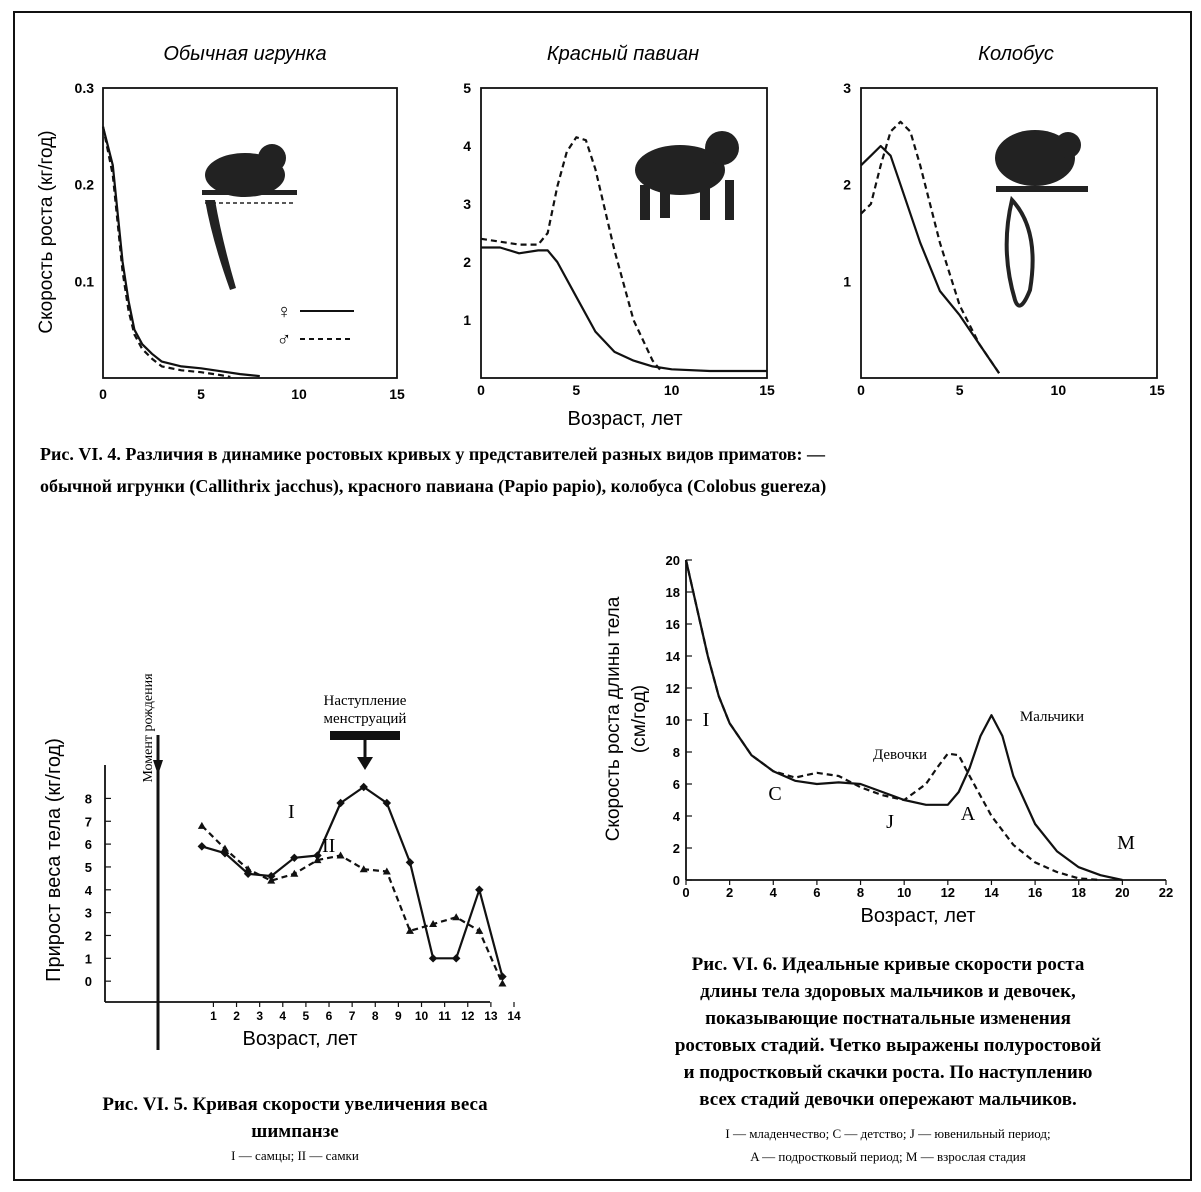 The width and height of the screenshot is (1201, 1192). I want to click on colobus-silhouette-icon, so click(1041, 219).